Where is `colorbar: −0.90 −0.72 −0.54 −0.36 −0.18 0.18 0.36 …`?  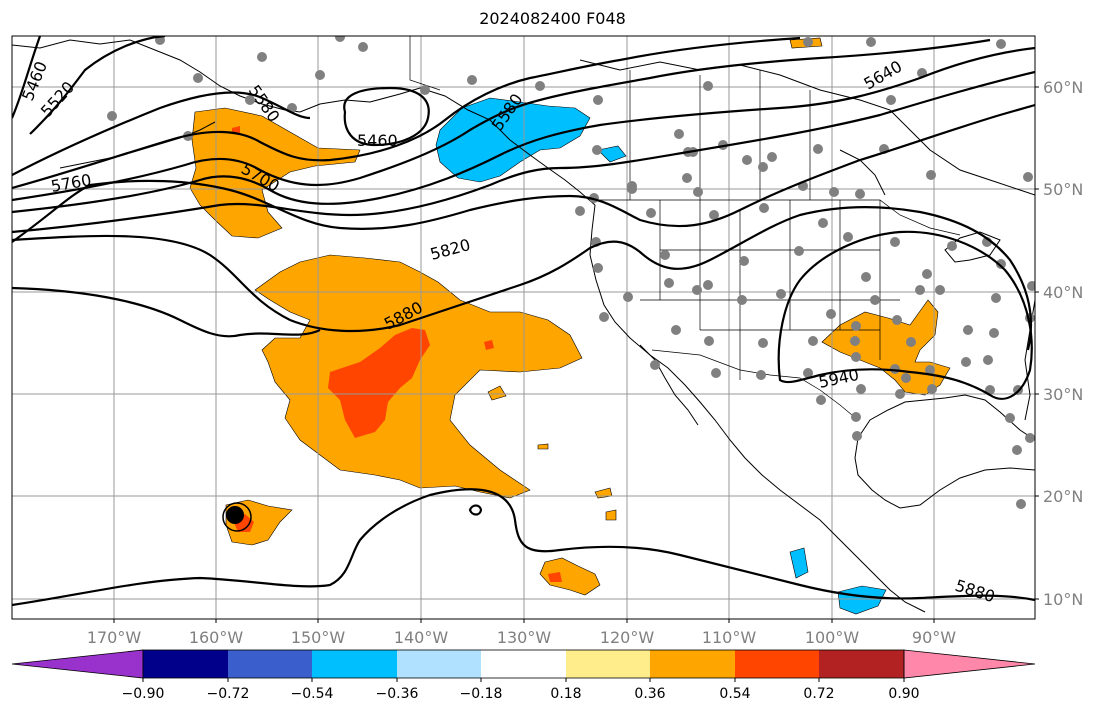 colorbar: −0.90 −0.72 −0.54 −0.36 −0.18 0.18 0.36 … is located at coordinates (523, 675).